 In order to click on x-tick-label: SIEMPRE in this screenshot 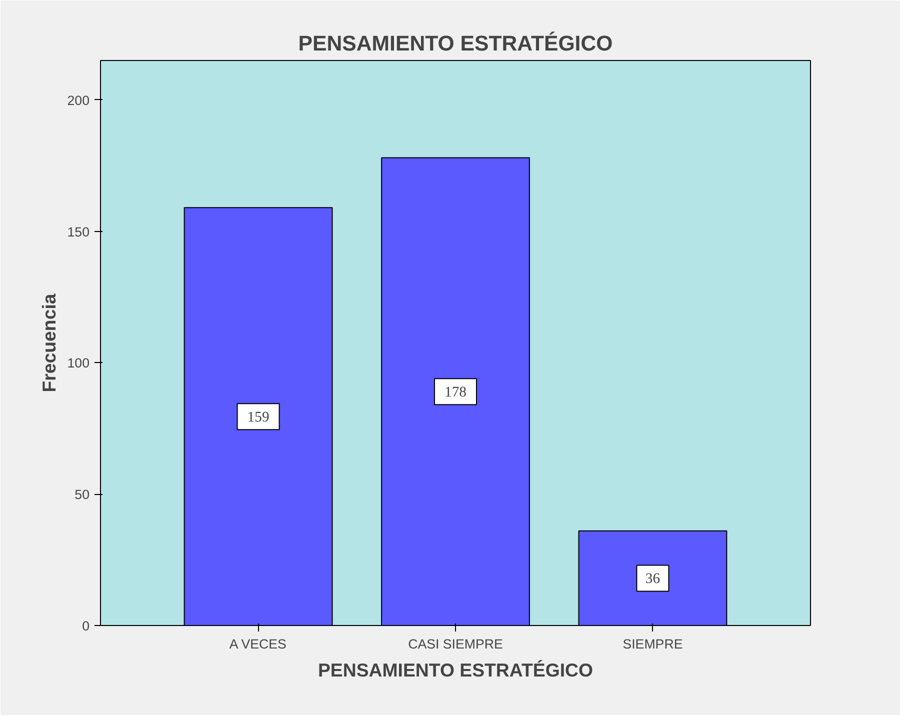, I will do `click(652, 644)`.